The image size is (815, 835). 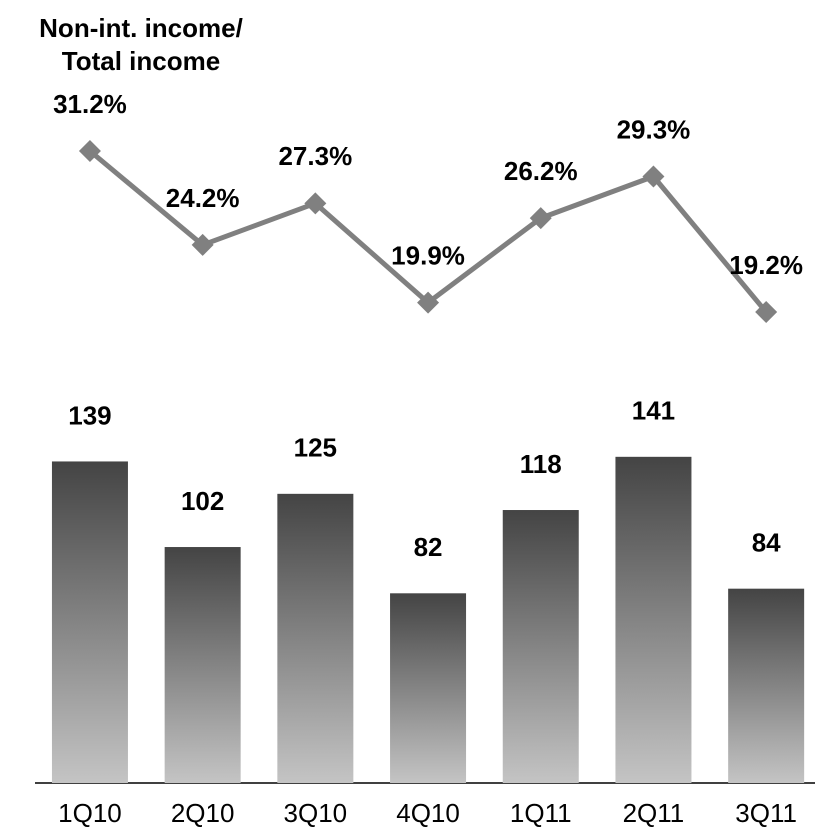 What do you see at coordinates (203, 813) in the screenshot?
I see `x-tick-label: 2Q10` at bounding box center [203, 813].